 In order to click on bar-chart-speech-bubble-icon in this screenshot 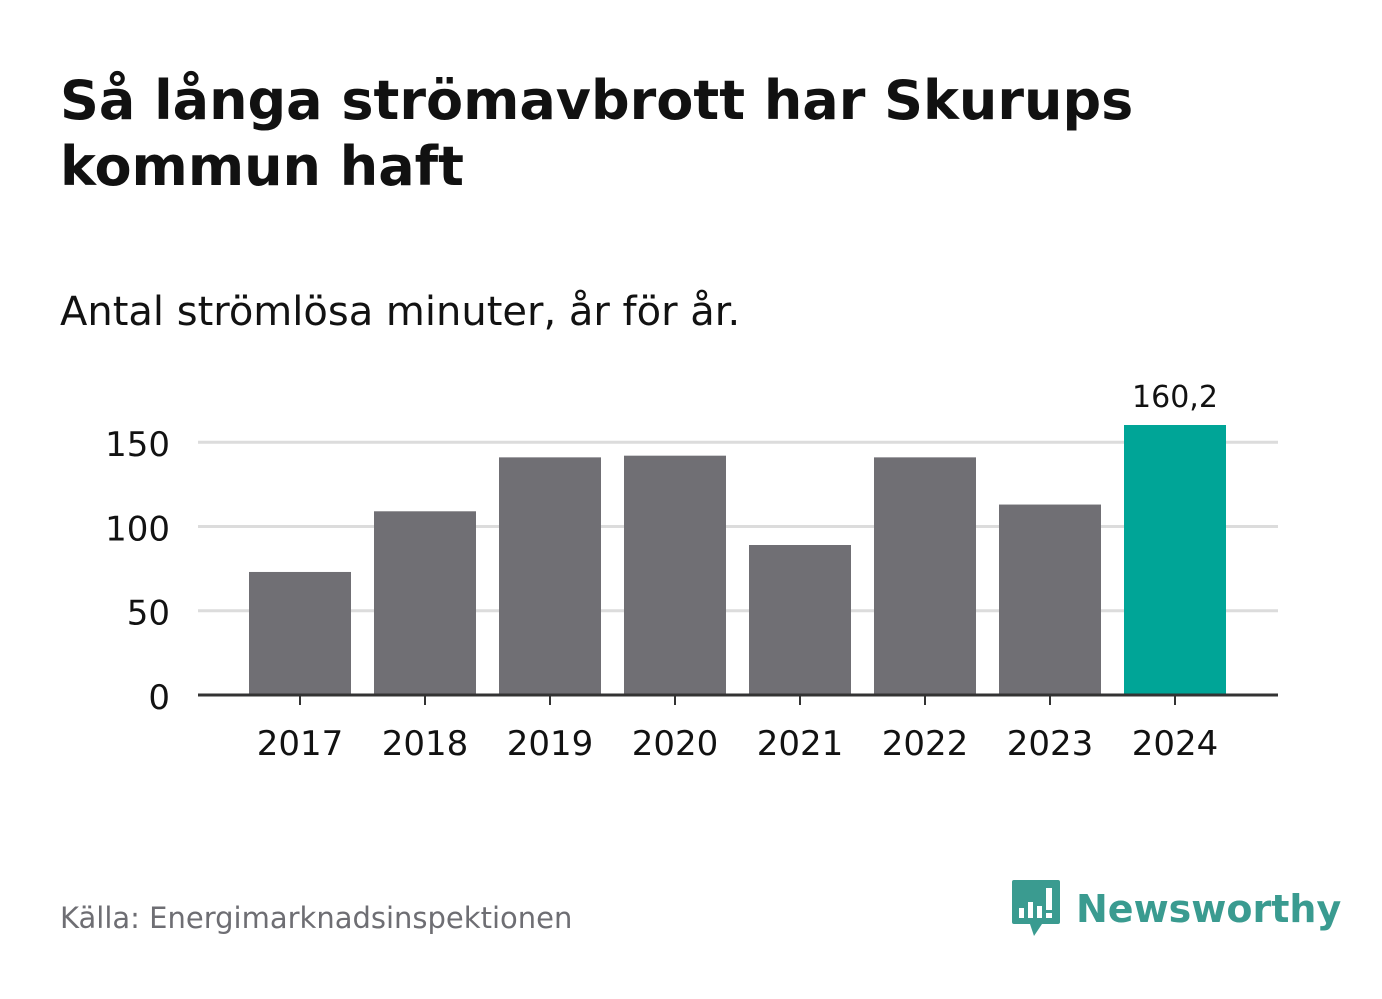, I will do `click(1036, 908)`.